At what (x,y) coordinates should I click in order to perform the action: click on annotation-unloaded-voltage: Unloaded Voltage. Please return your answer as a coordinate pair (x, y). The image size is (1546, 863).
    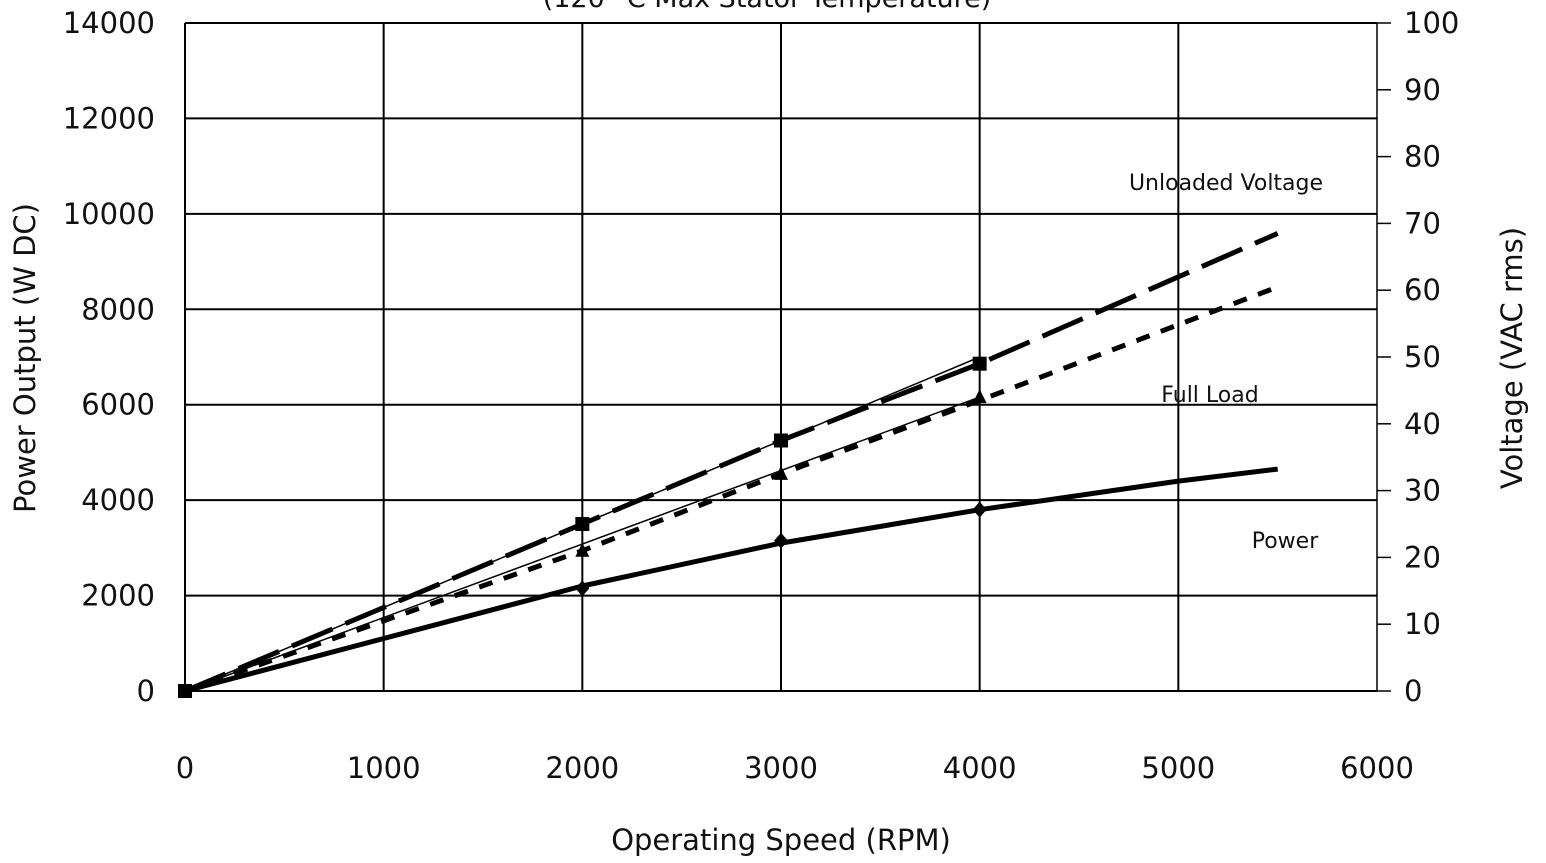
    Looking at the image, I should click on (1226, 183).